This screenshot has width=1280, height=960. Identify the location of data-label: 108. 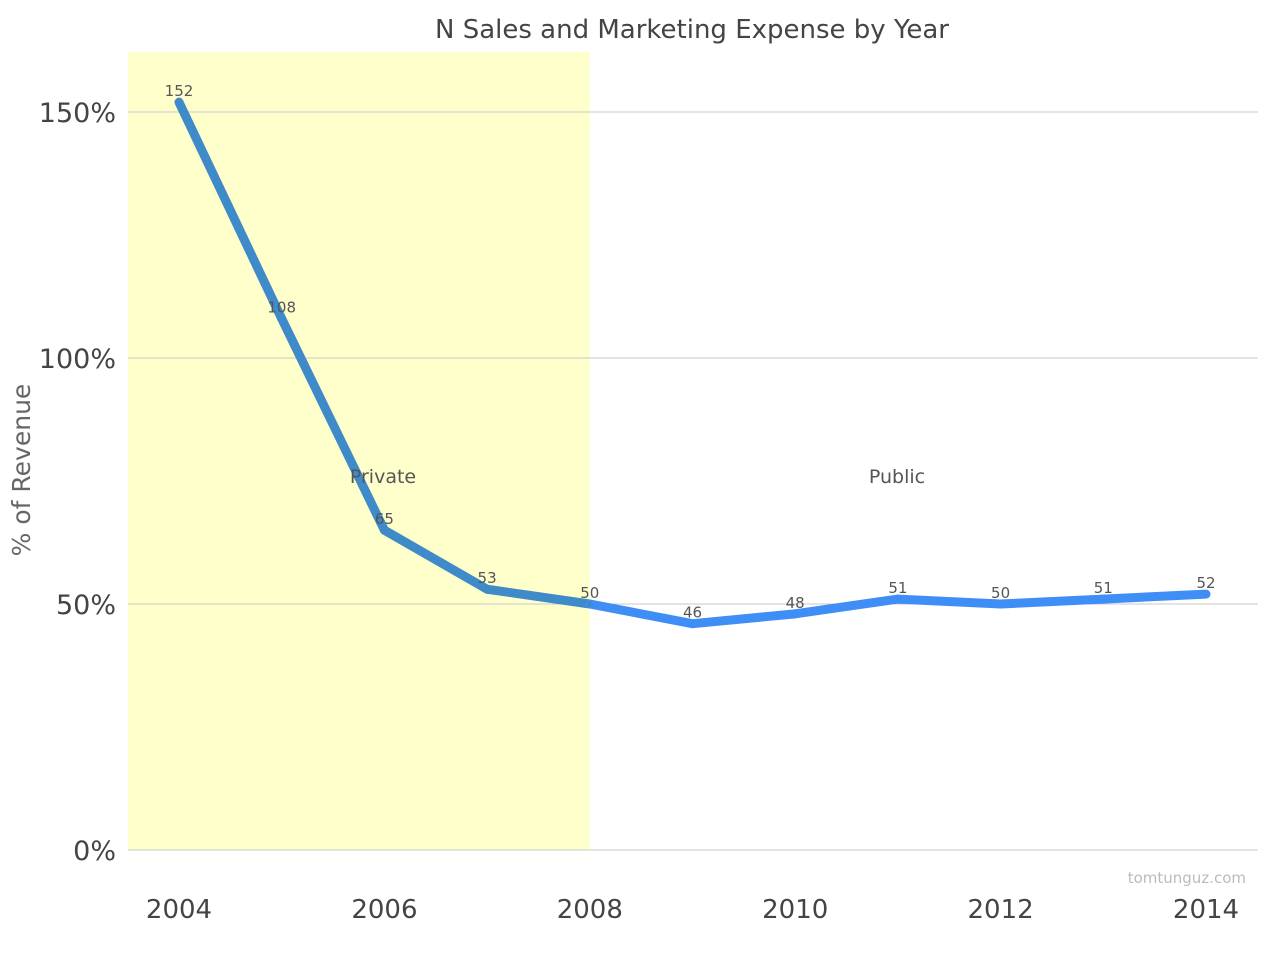
(281, 308).